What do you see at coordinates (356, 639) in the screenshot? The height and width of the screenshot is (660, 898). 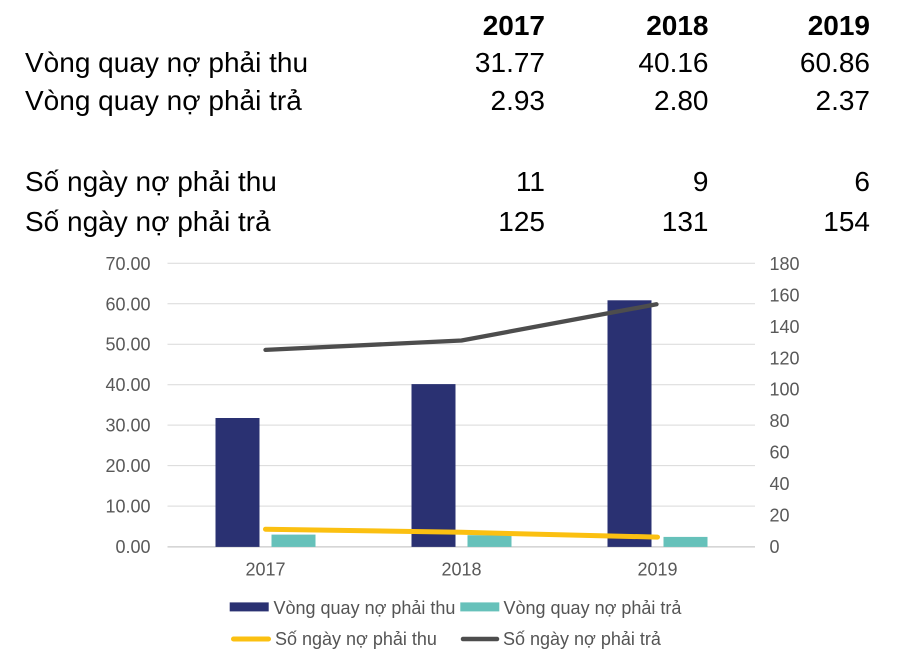 I see `svg-text: Số ngày nợ phải thu` at bounding box center [356, 639].